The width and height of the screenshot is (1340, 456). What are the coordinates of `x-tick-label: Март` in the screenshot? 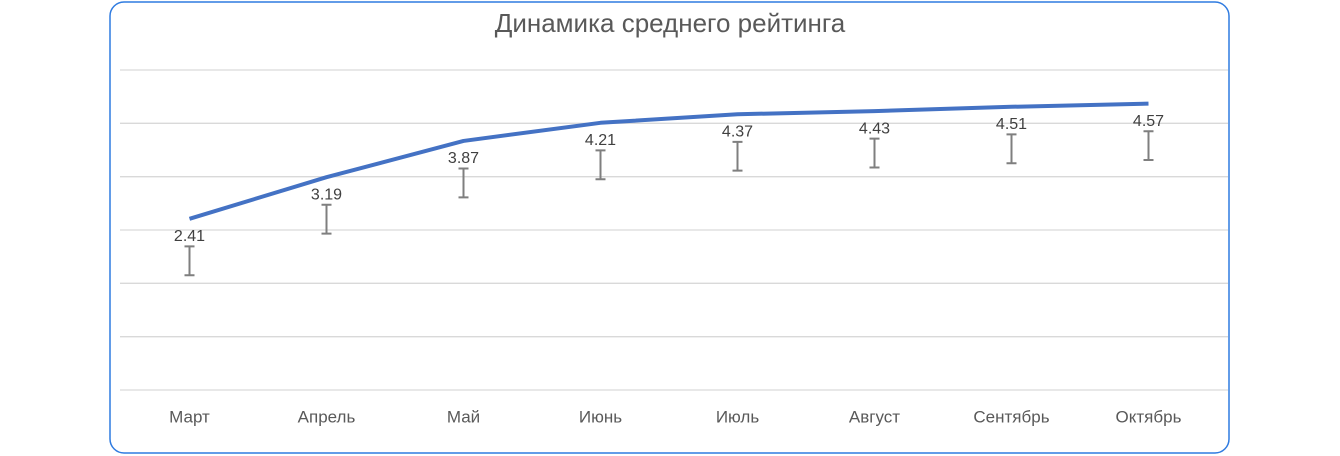 It's located at (189, 416).